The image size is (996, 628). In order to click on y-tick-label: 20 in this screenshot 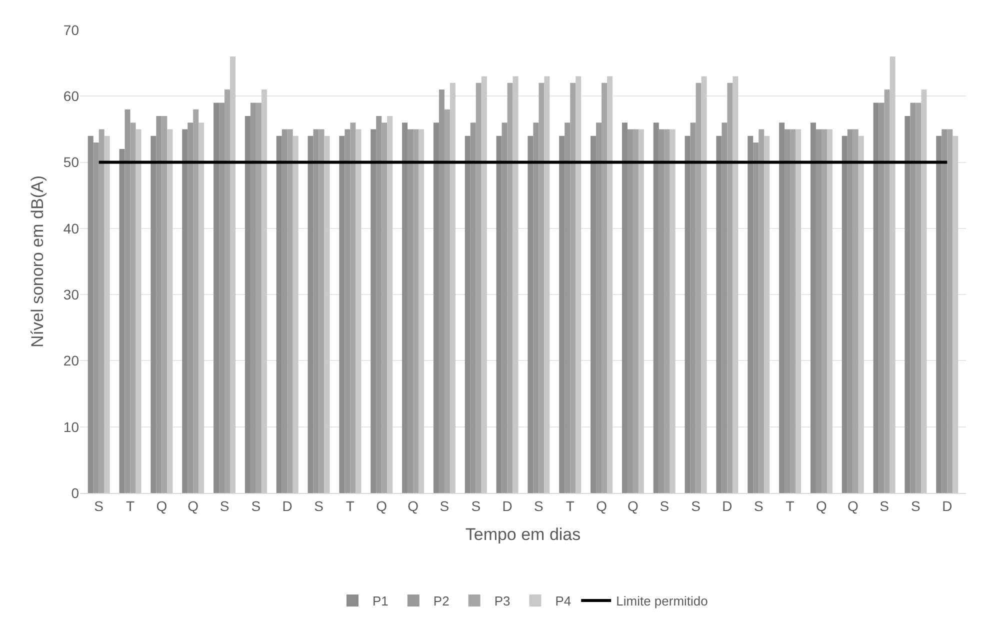, I will do `click(71, 360)`.